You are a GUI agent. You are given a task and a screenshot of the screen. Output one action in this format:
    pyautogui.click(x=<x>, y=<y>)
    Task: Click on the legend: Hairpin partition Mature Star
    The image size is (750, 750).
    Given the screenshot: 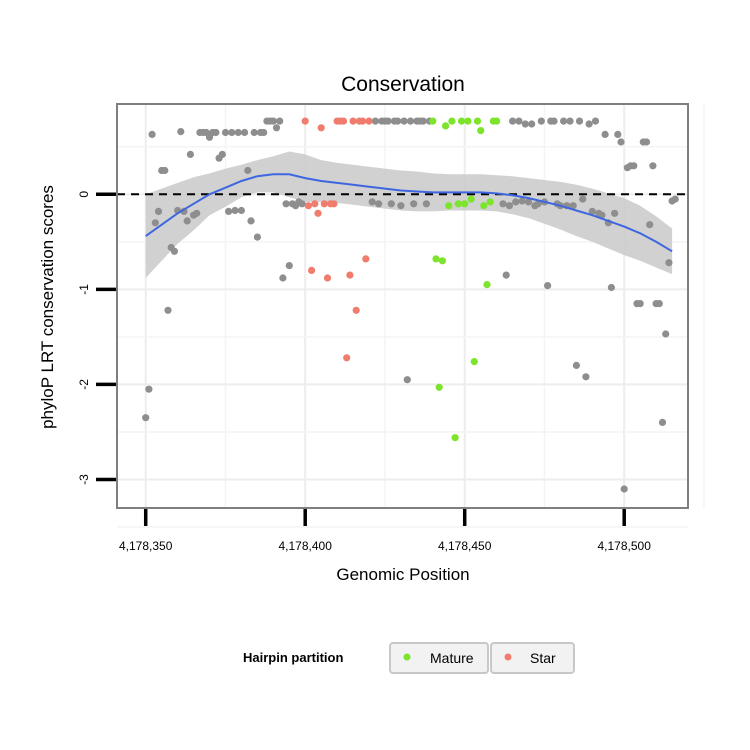 What is the action you would take?
    pyautogui.click(x=409, y=658)
    